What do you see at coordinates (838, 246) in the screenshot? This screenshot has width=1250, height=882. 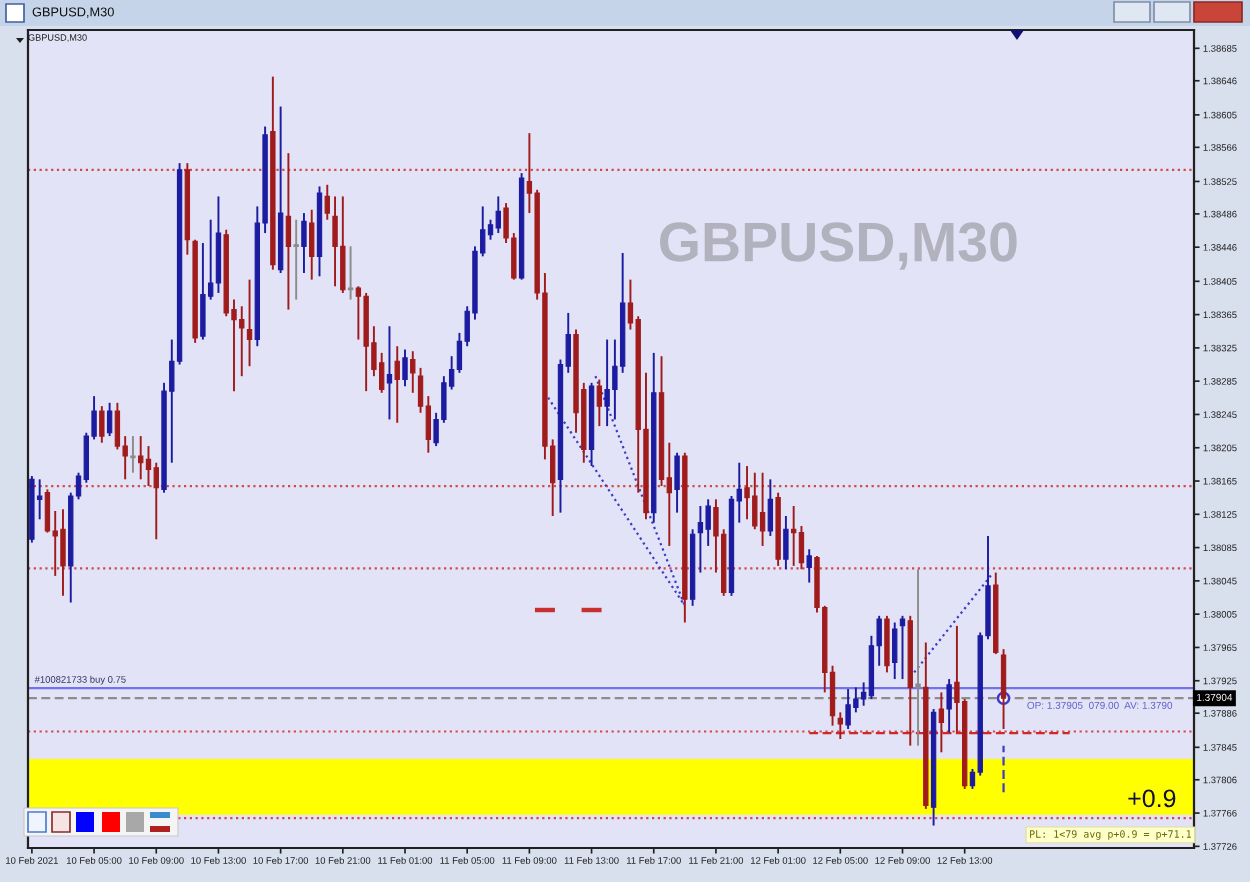 I see `annotation: GBPUSD,M30` at bounding box center [838, 246].